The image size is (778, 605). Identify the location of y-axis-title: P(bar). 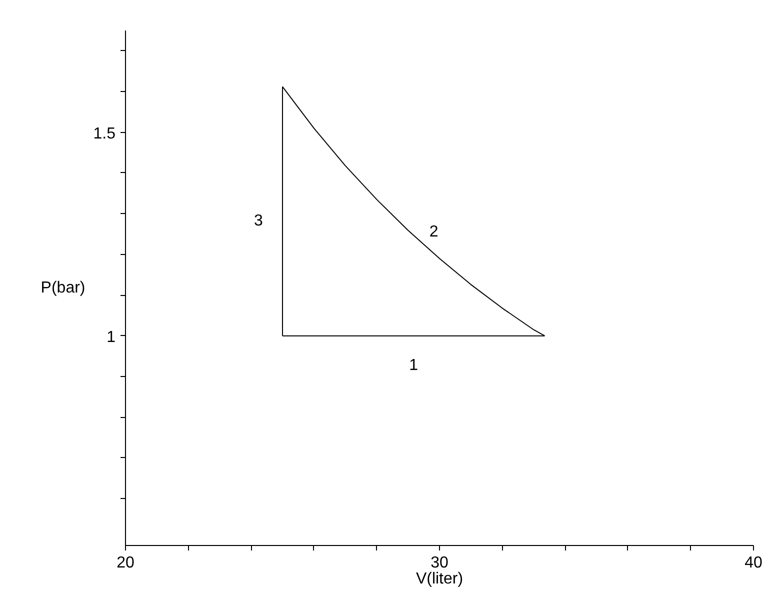
(63, 288).